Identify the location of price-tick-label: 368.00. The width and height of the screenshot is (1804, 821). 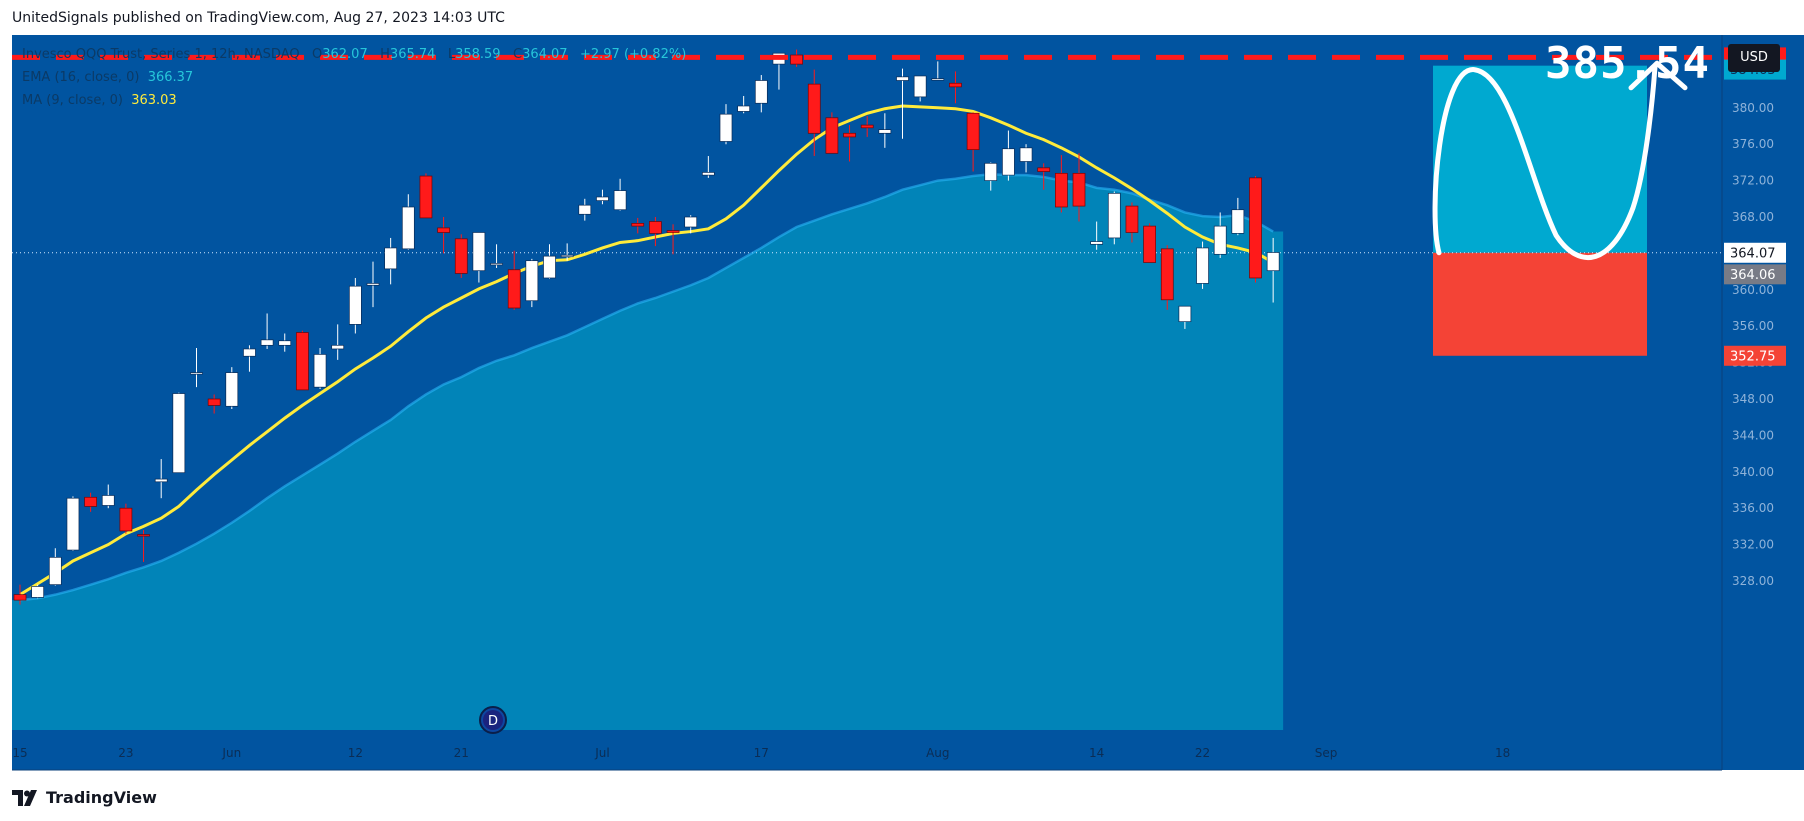
(1753, 217).